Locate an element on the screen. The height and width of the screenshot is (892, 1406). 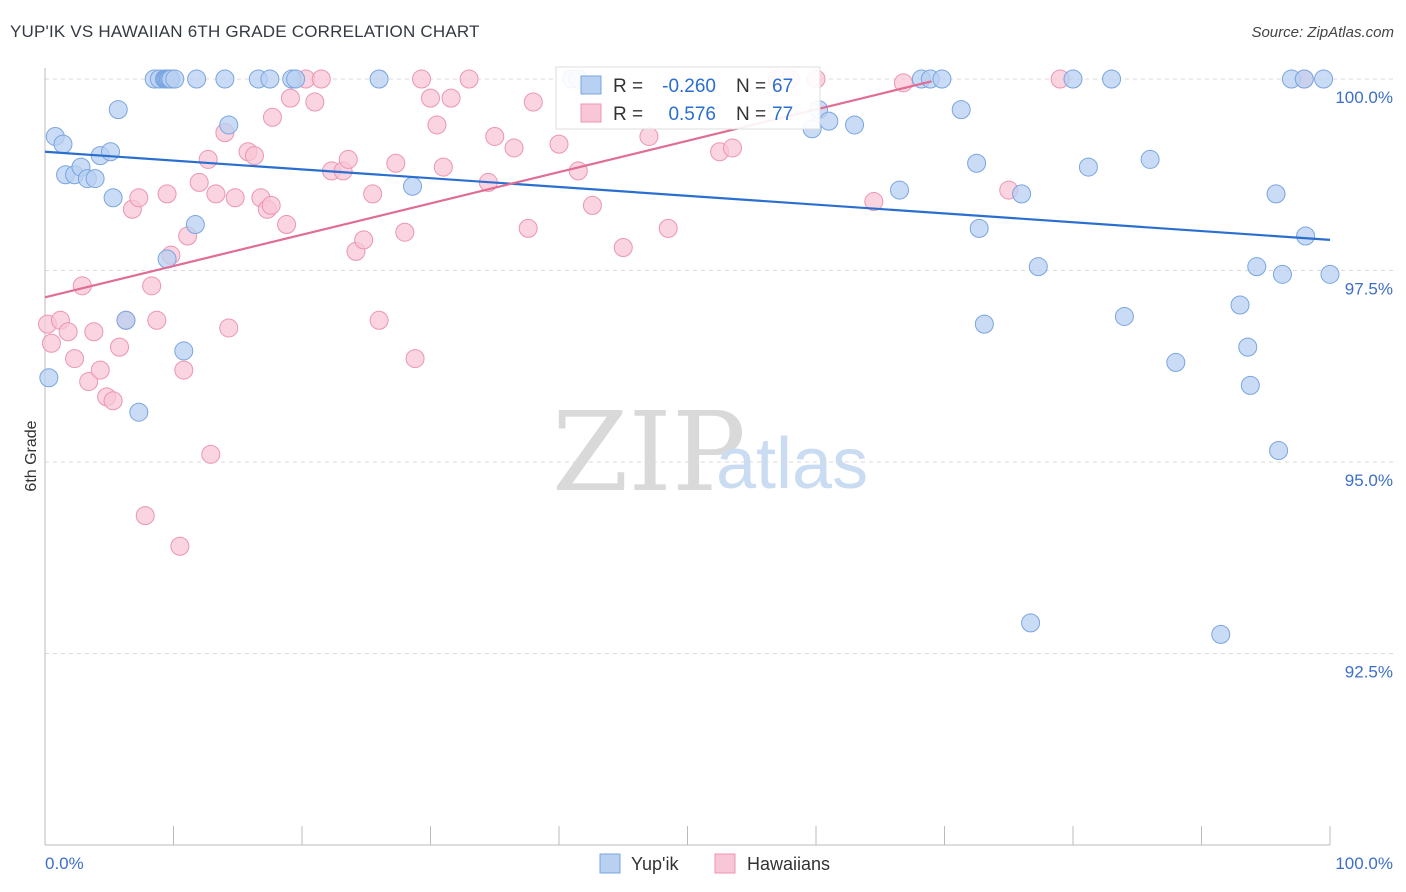
legend-swatch-yupik is located at coordinates (591, 85).